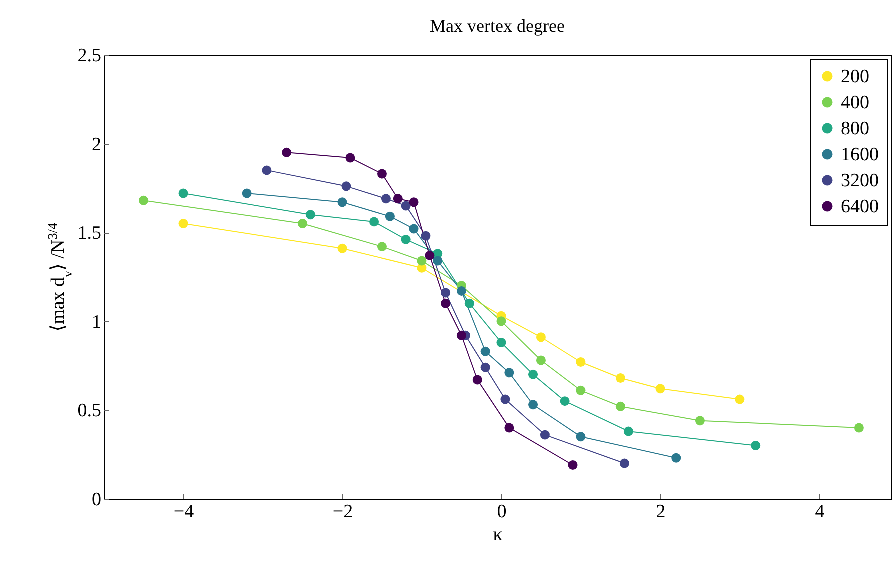 Image resolution: width=892 pixels, height=567 pixels. I want to click on legend-label: 400, so click(855, 103).